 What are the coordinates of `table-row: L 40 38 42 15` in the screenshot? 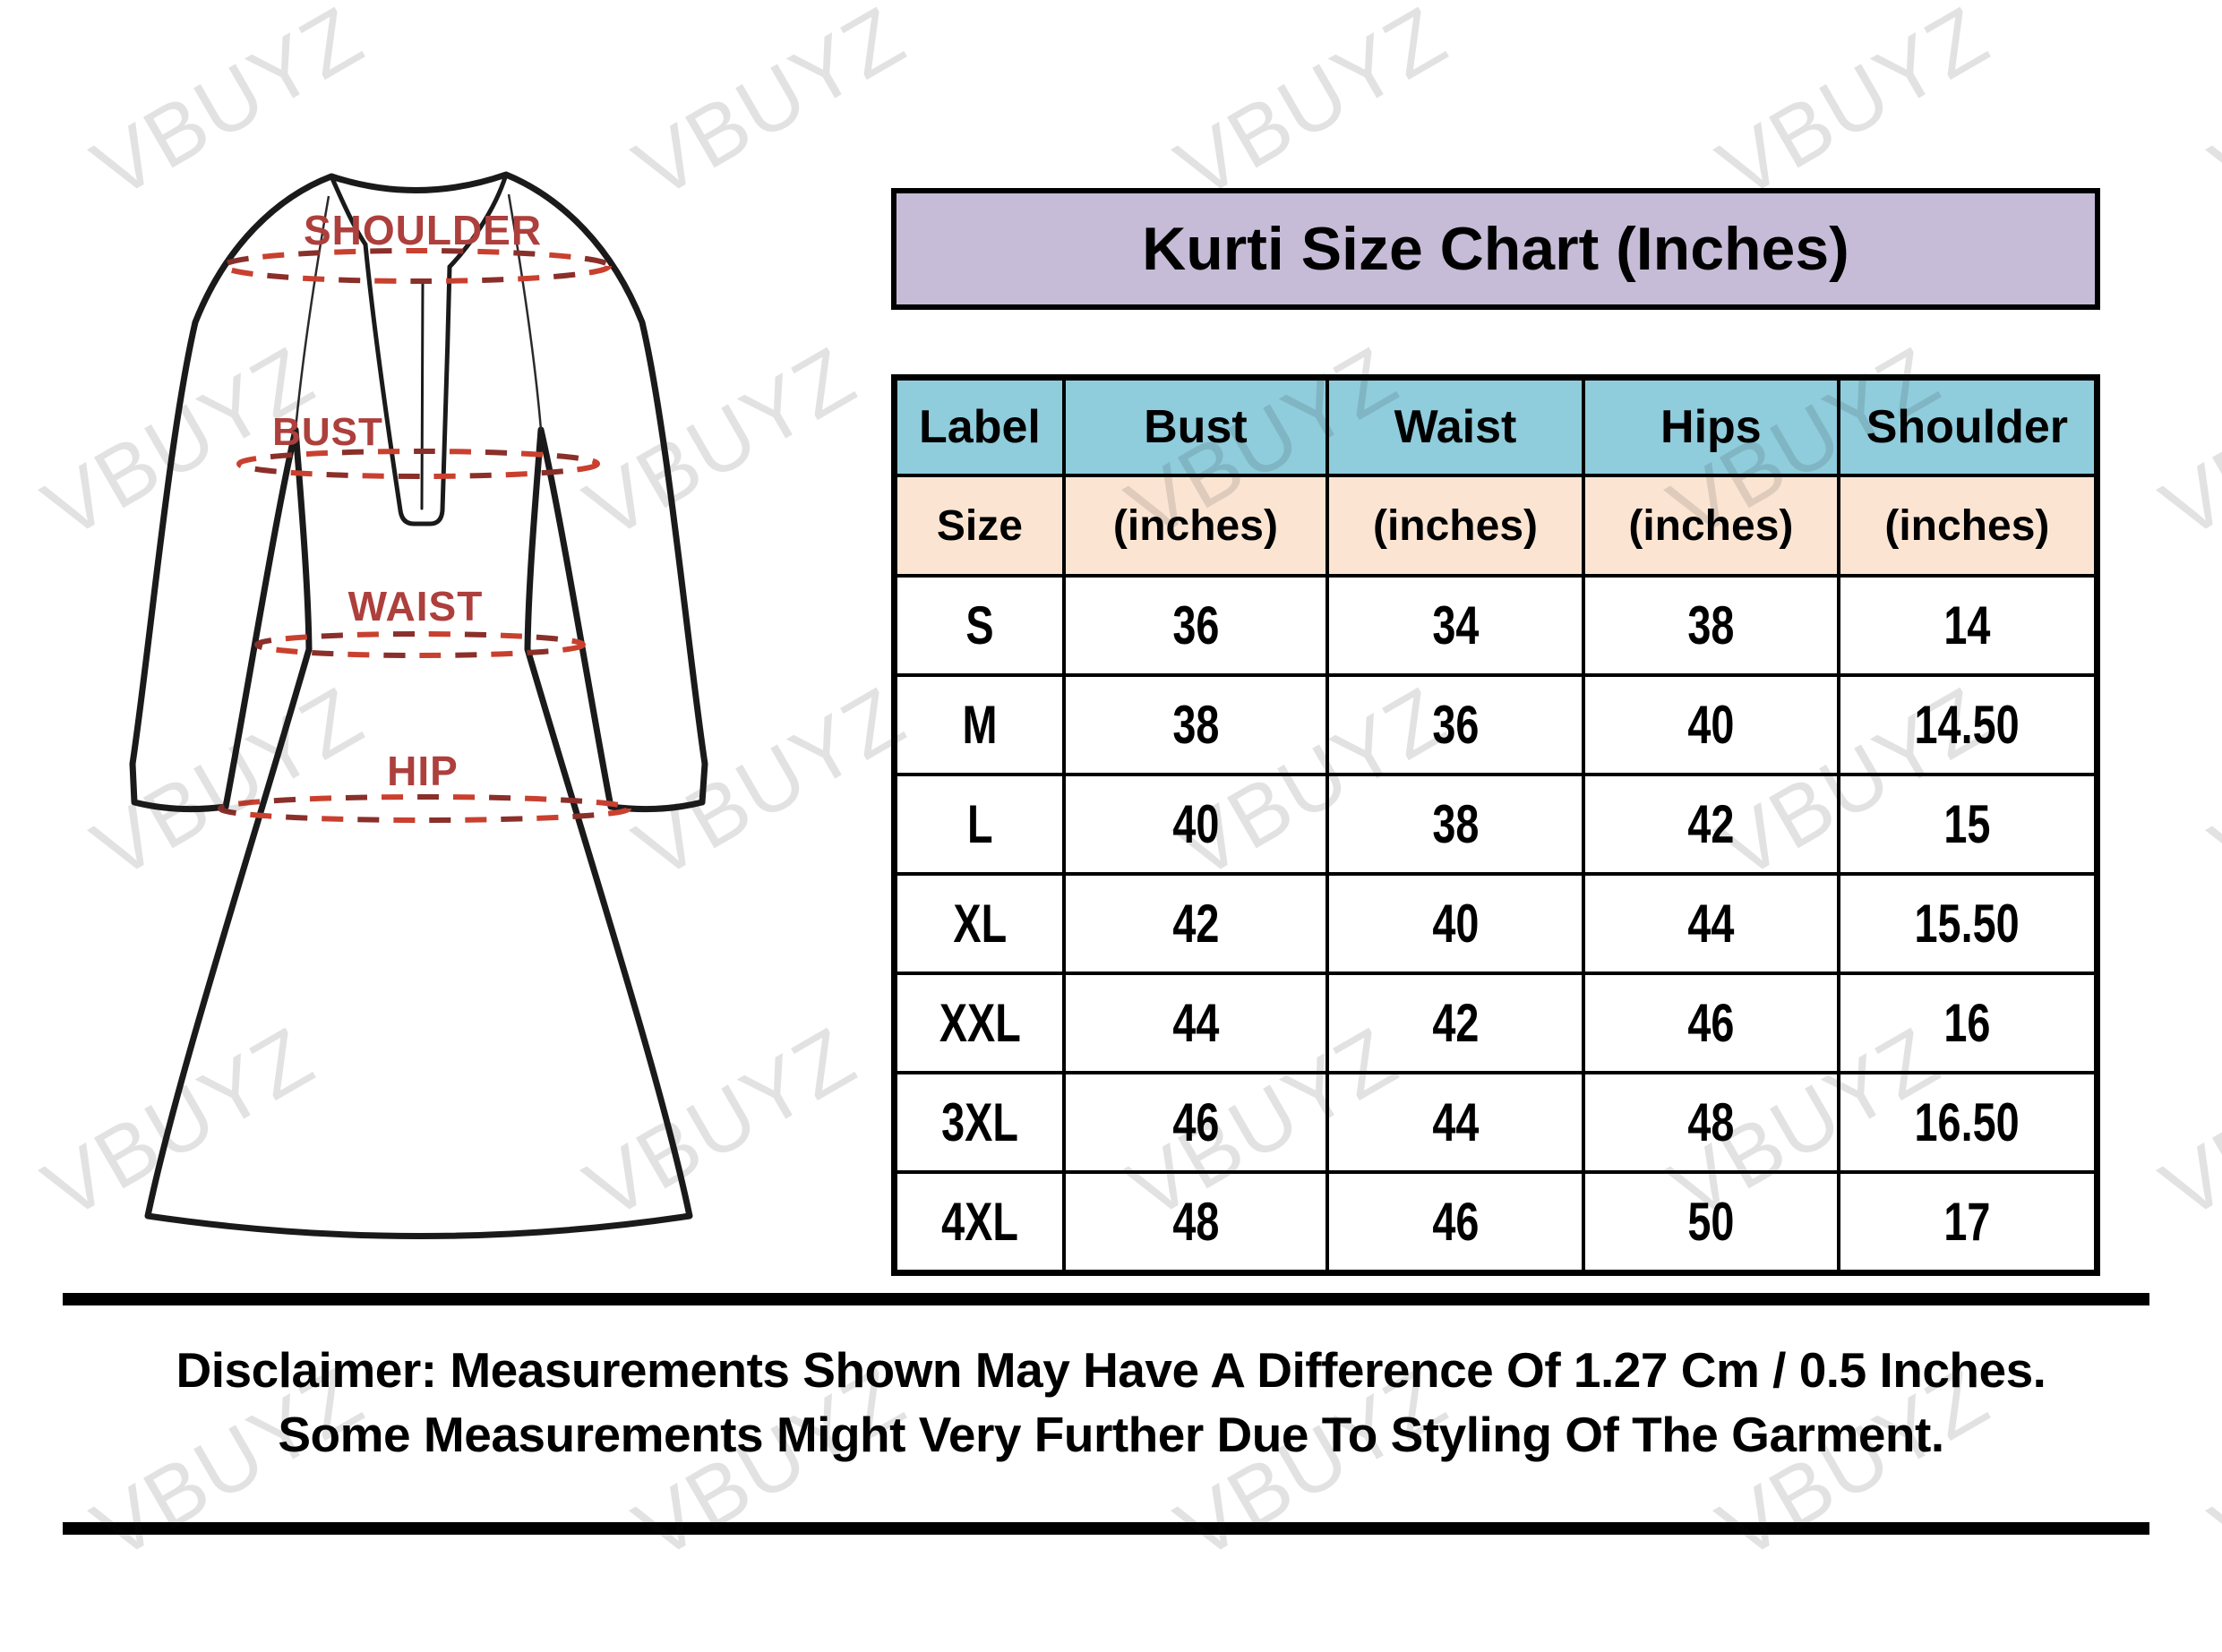 It's located at (1495, 824).